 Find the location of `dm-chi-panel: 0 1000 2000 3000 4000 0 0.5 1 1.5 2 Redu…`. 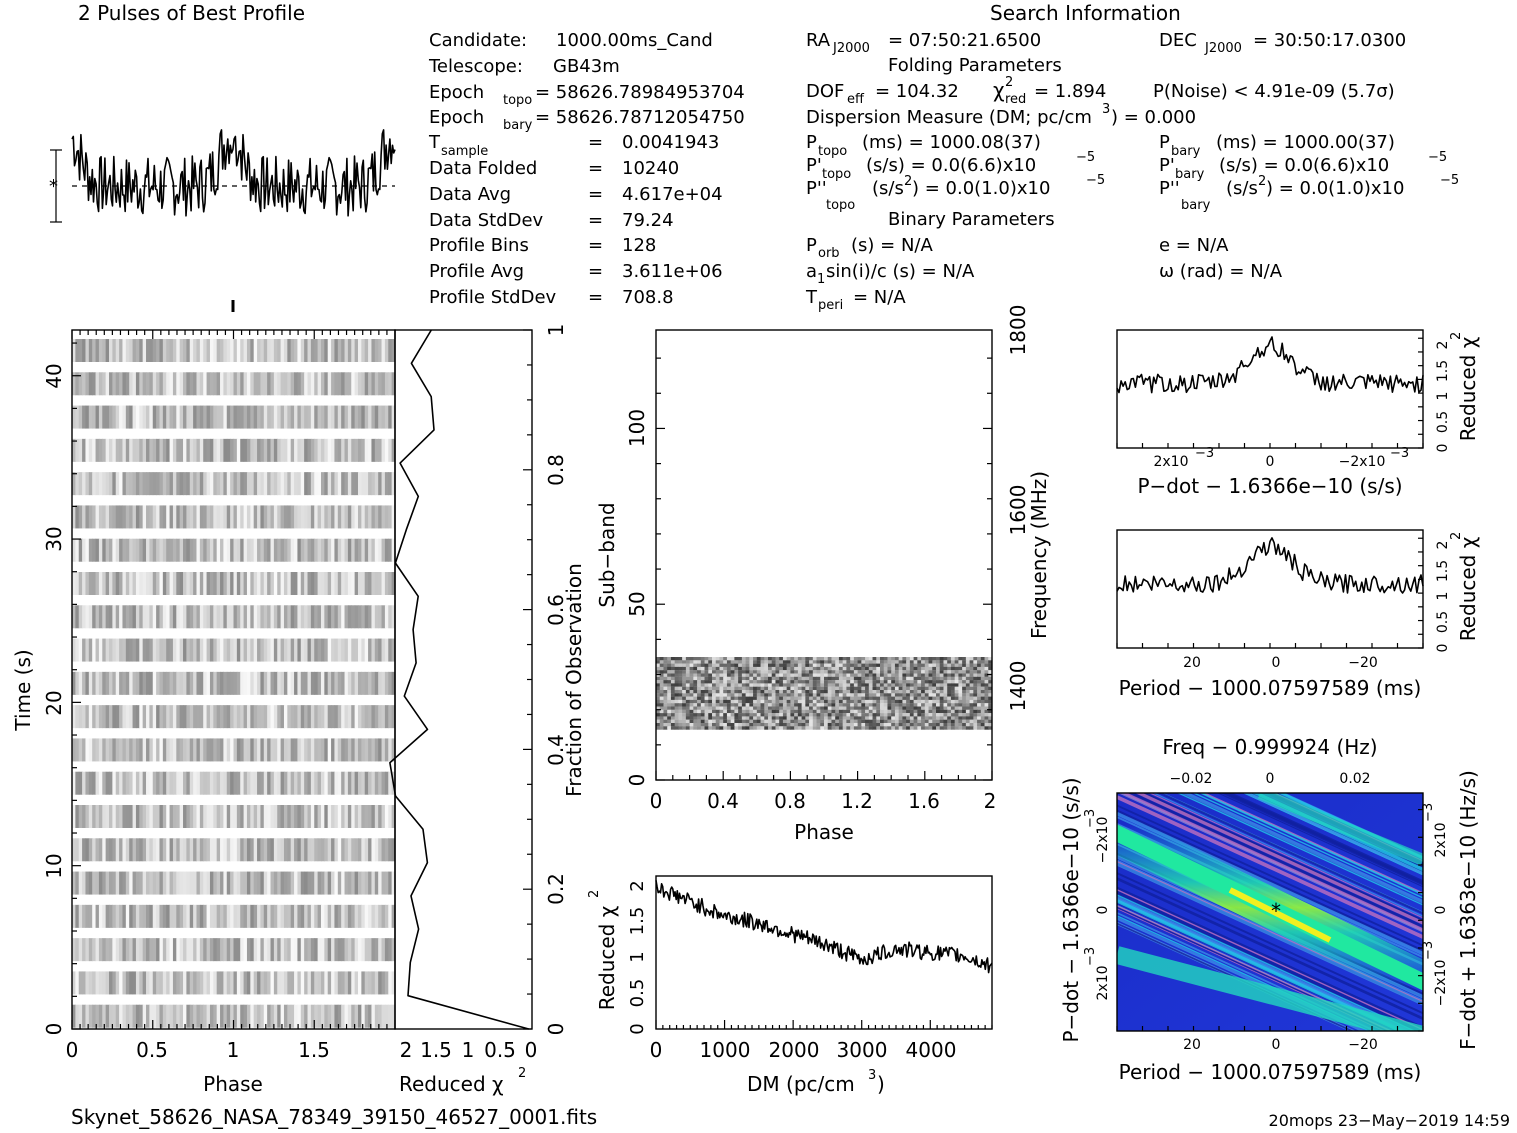

dm-chi-panel: 0 1000 2000 3000 4000 0 0.5 1 1.5 2 Redu… is located at coordinates (790, 985).